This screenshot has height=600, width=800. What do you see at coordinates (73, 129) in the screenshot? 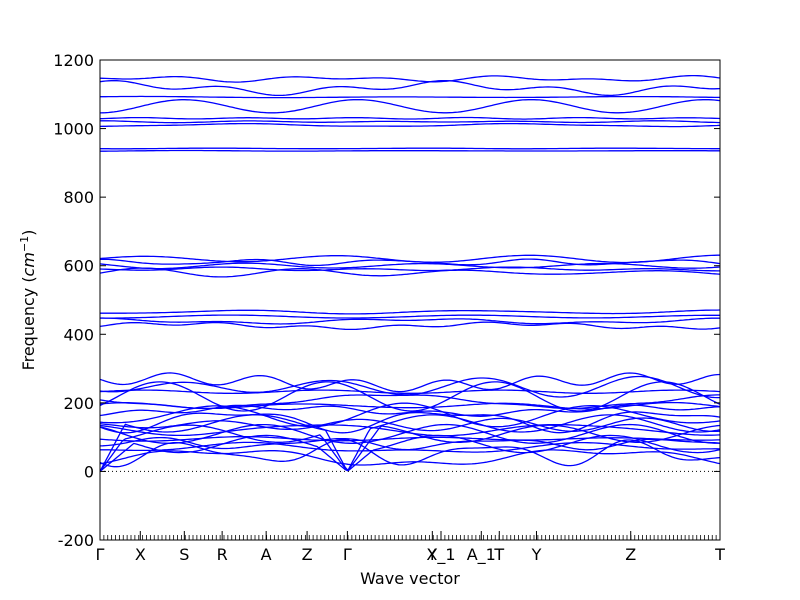
I see `y-tick-label: 1000` at bounding box center [73, 129].